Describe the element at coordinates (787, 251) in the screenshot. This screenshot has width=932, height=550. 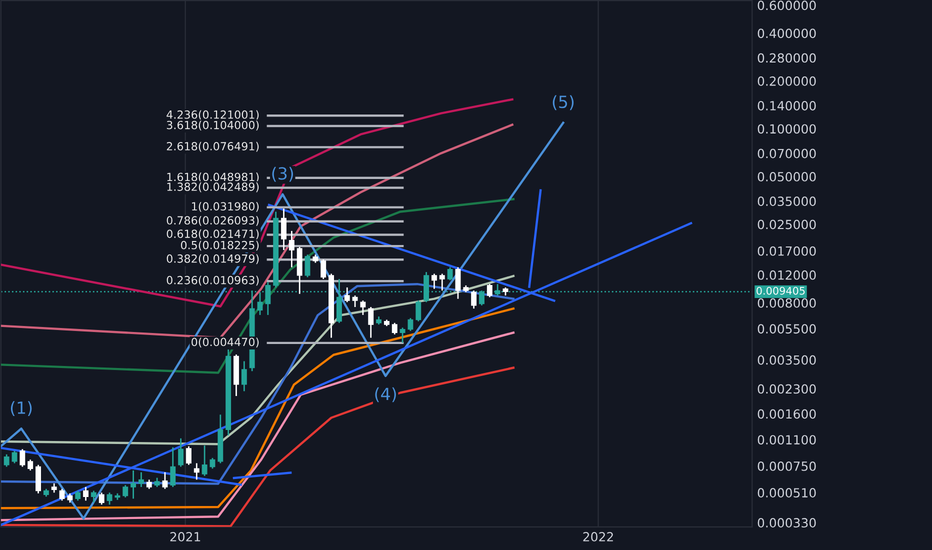
I see `y-tick-label: 0.017000` at that location.